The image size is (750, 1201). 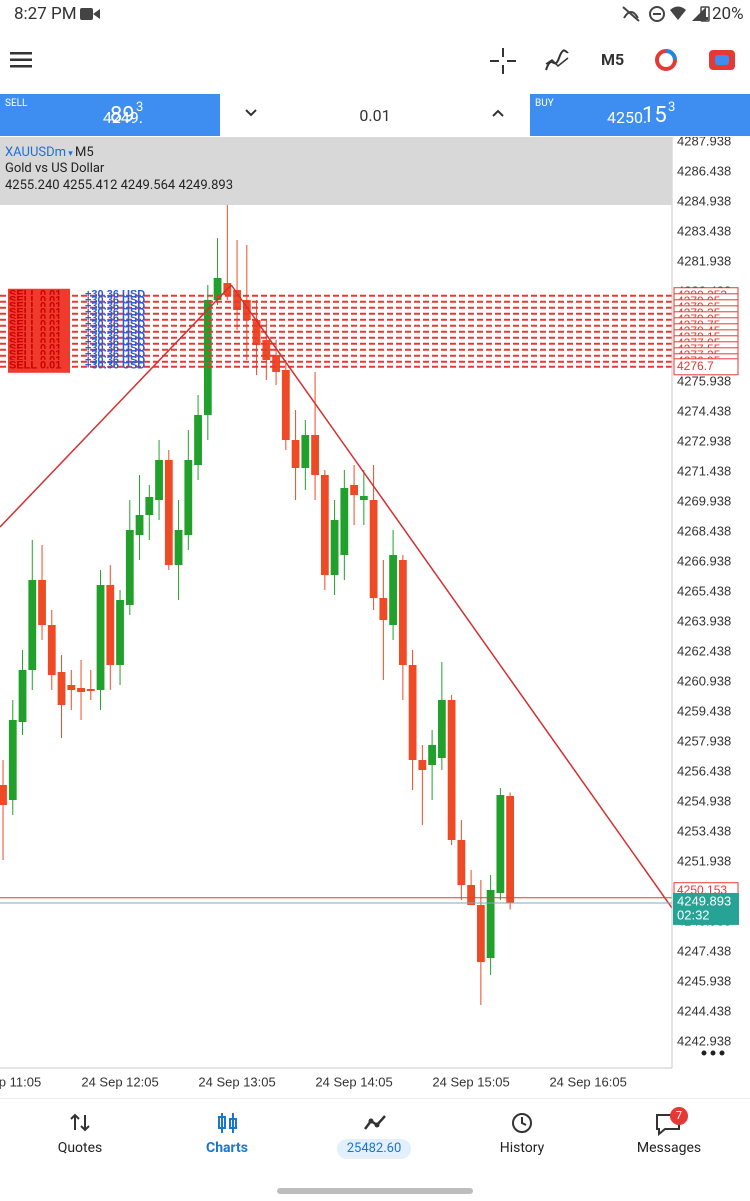 What do you see at coordinates (522, 1148) in the screenshot?
I see `nav-history: History` at bounding box center [522, 1148].